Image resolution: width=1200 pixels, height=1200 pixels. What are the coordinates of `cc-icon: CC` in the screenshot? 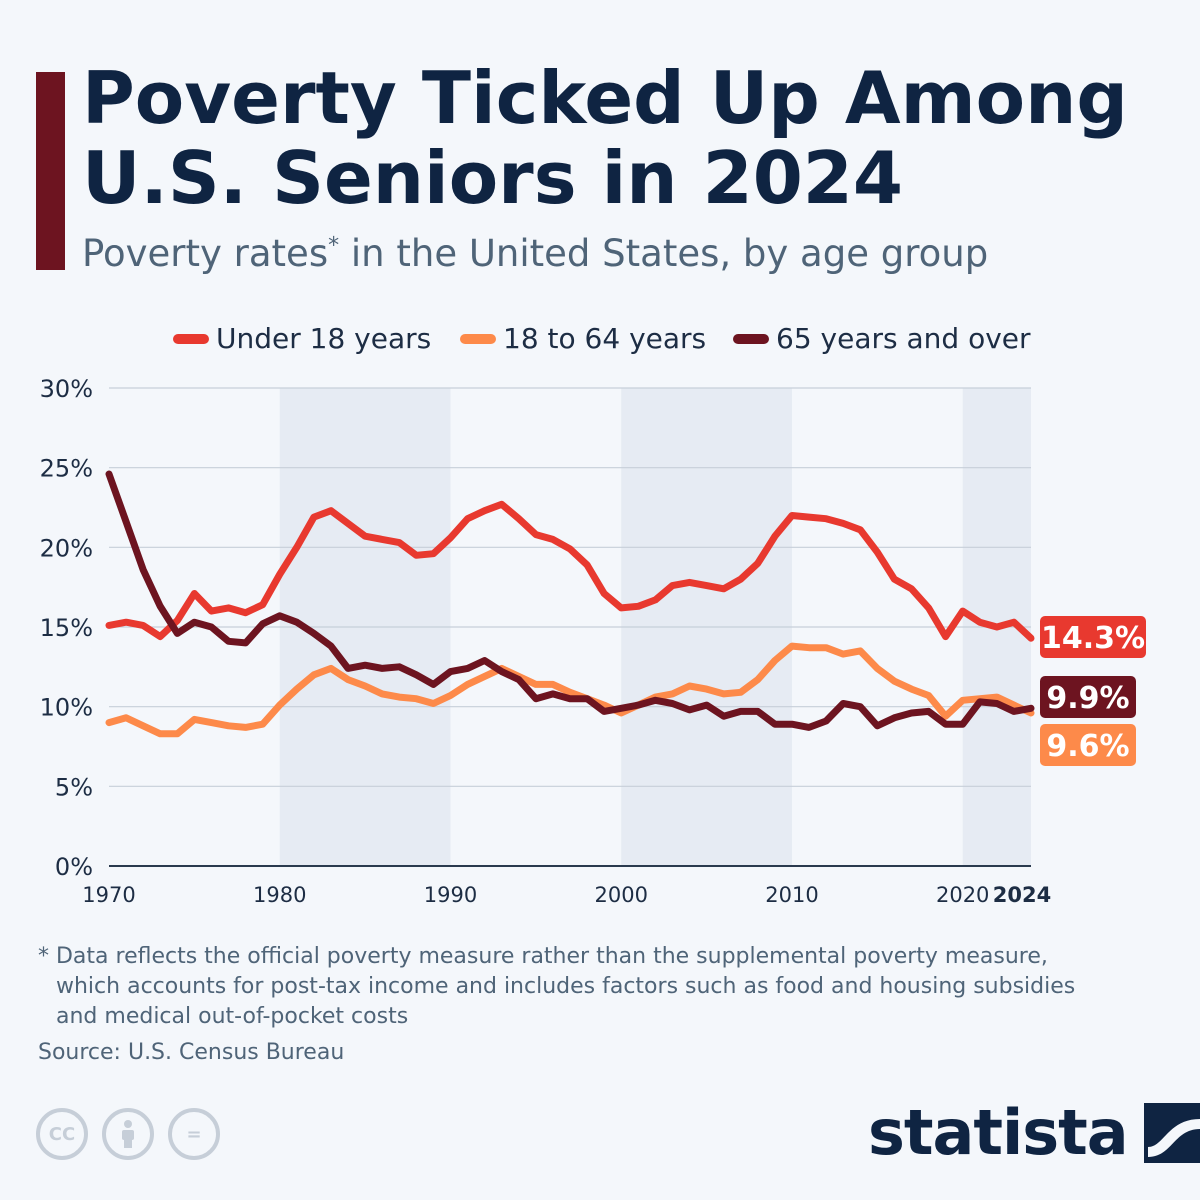 It's located at (62, 1134).